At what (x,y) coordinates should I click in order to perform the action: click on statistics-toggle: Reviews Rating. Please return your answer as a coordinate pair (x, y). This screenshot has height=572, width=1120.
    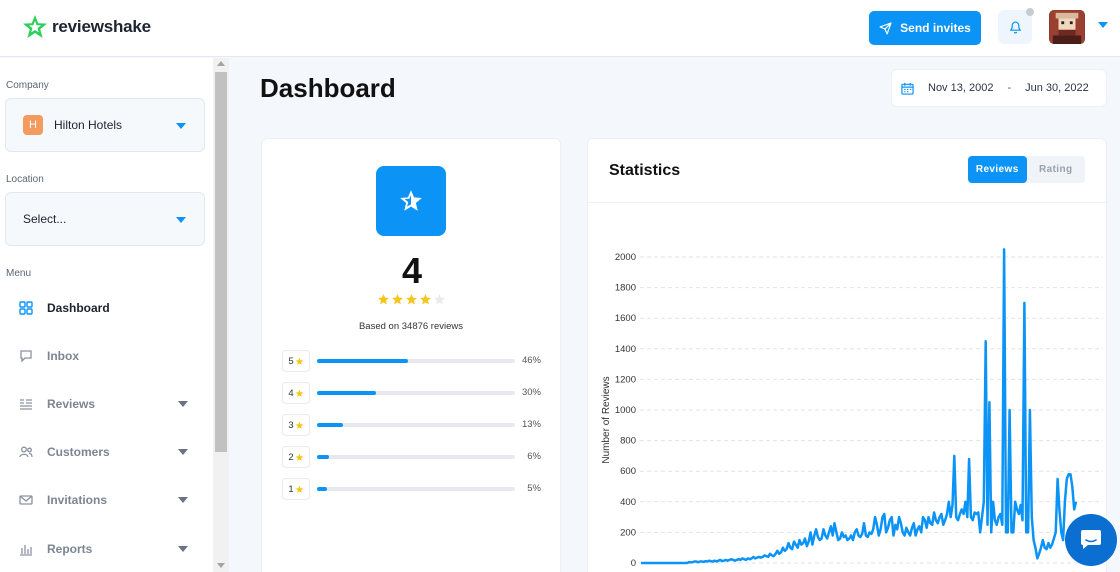
    Looking at the image, I should click on (1026, 169).